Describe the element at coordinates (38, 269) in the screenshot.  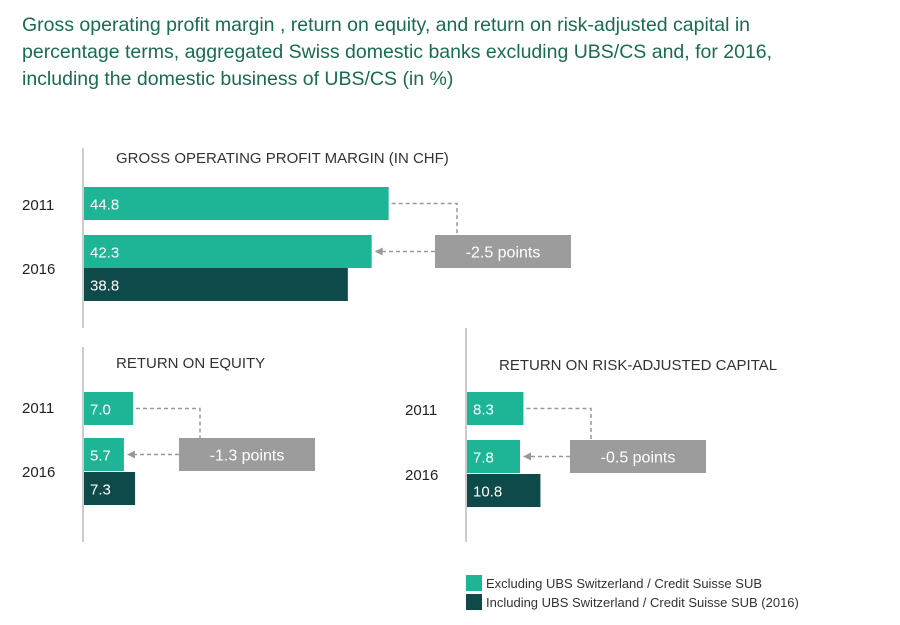
I see `panel1-year-2016: 2016` at that location.